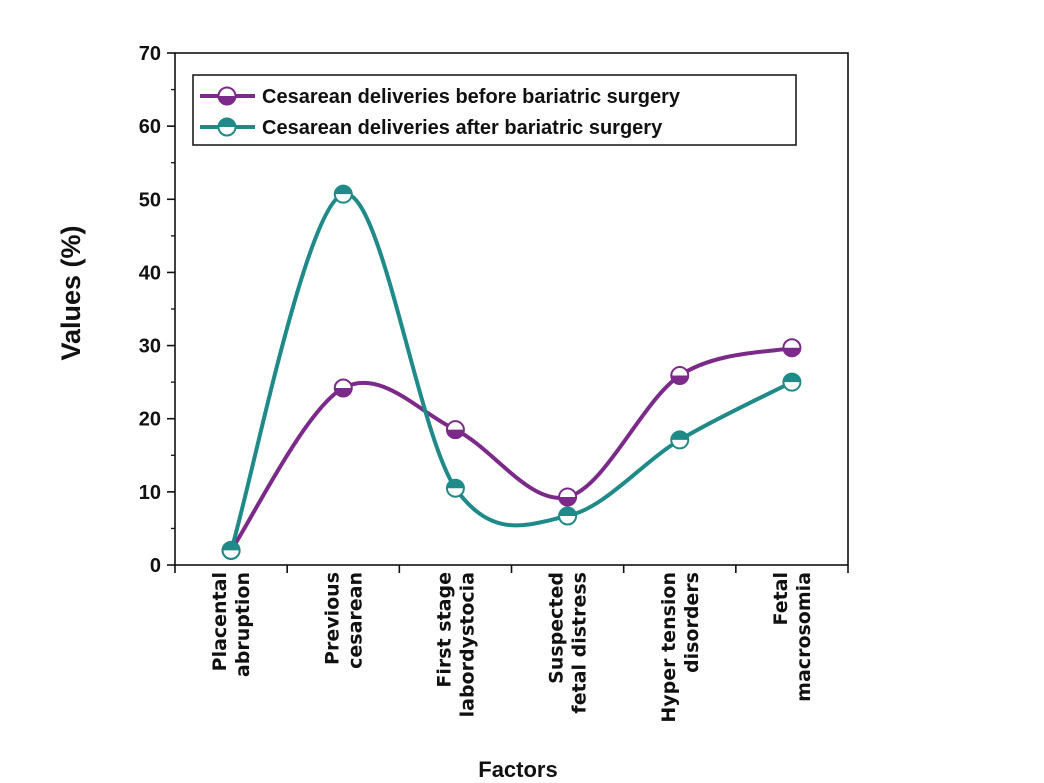  What do you see at coordinates (804, 637) in the screenshot?
I see `x-category-label-line: macrosomia` at bounding box center [804, 637].